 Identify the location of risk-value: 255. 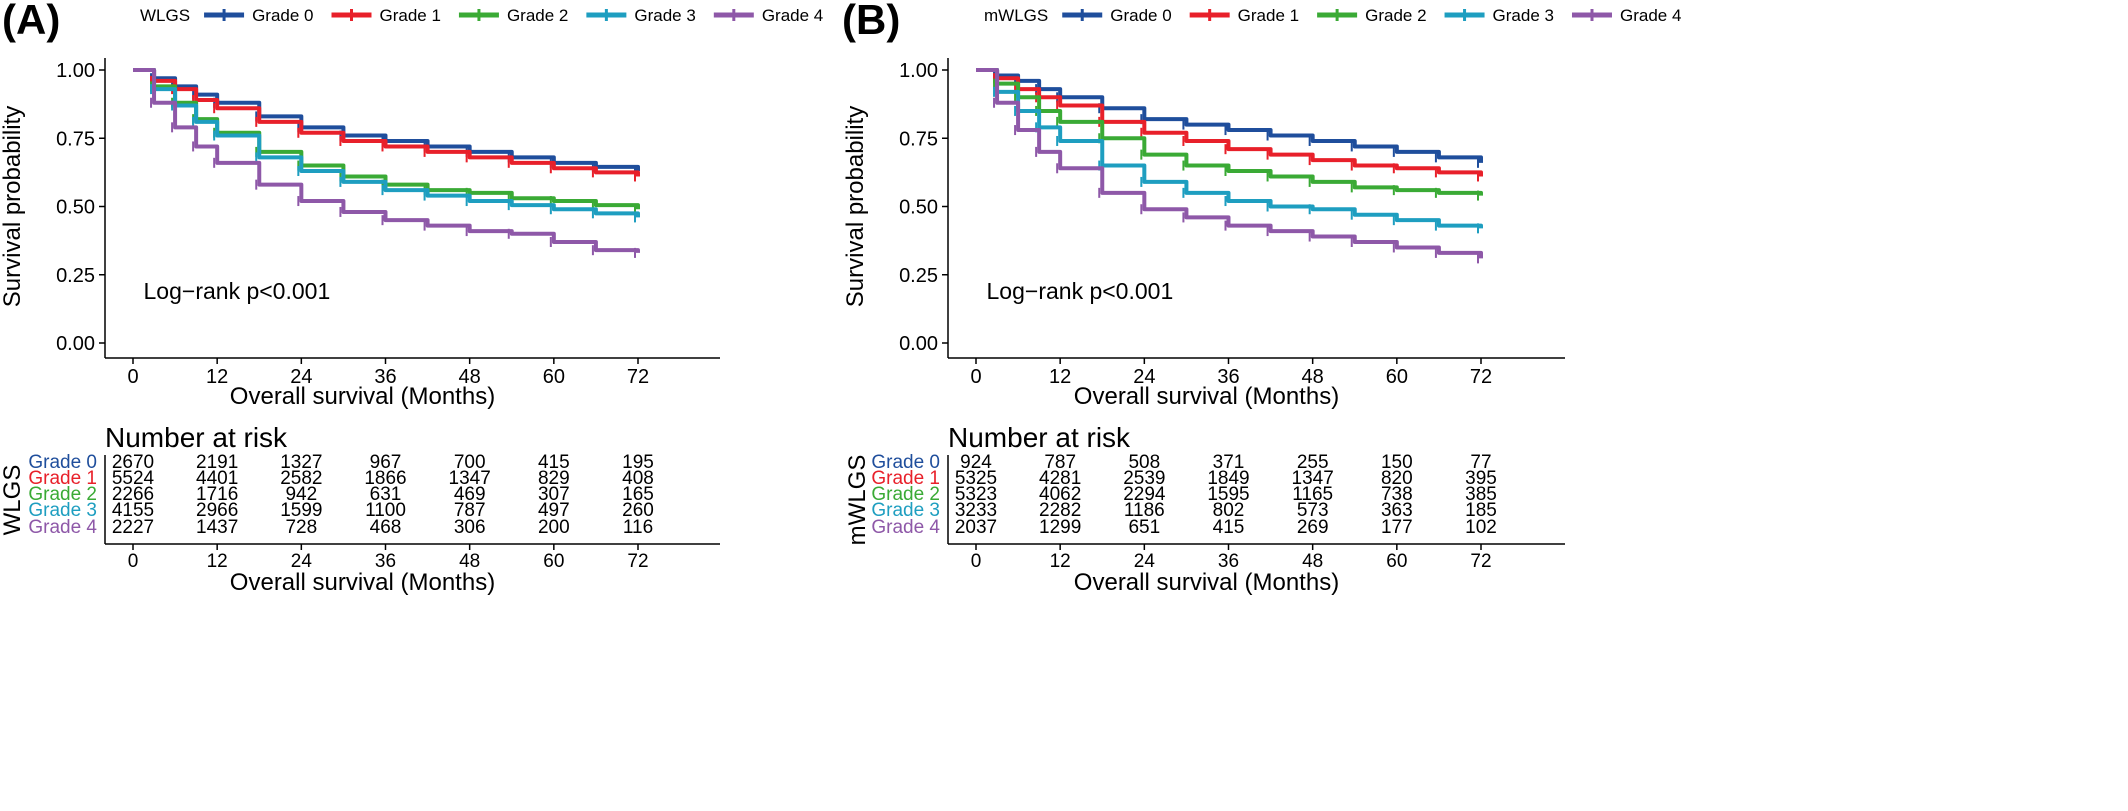
(1313, 462).